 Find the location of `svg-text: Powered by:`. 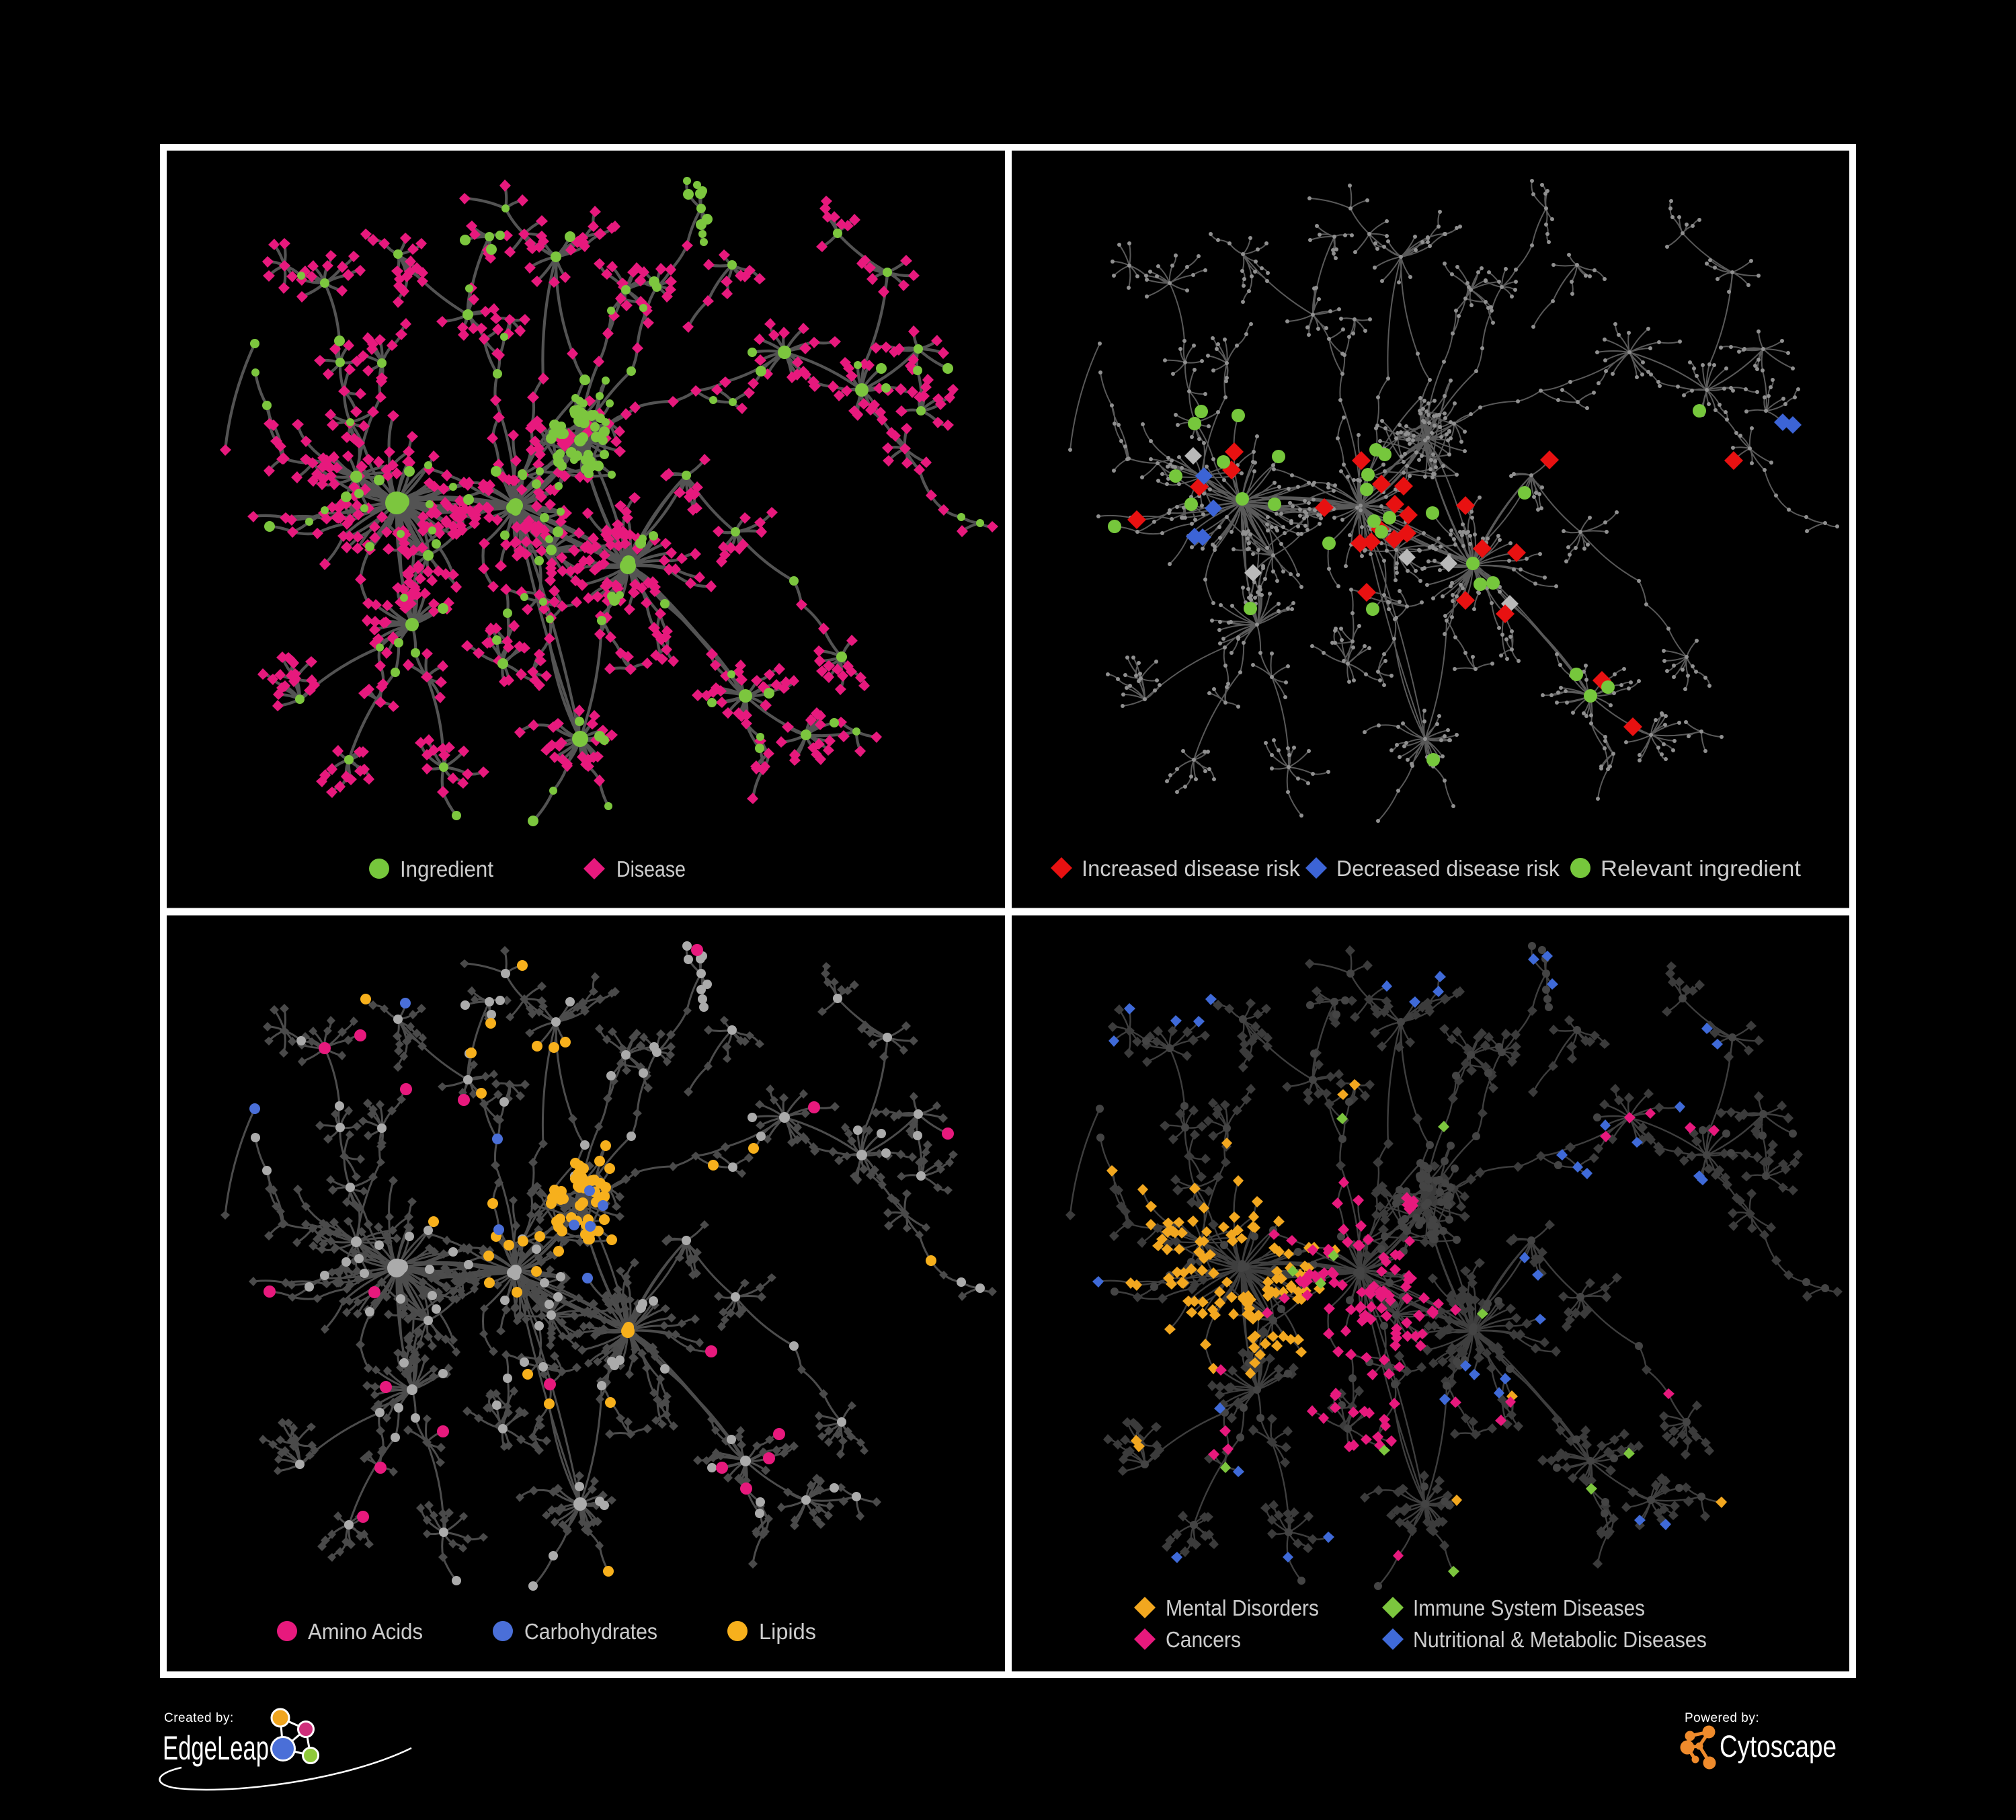

svg-text: Powered by: is located at coordinates (1722, 1718).